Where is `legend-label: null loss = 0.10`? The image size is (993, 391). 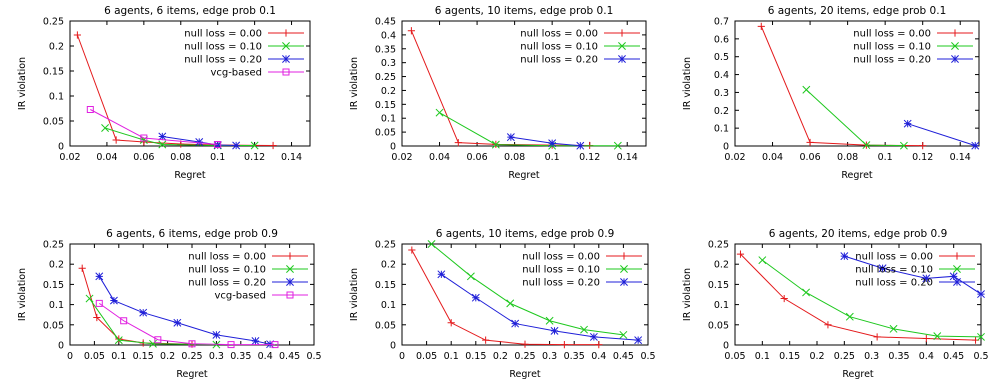 legend-label: null loss = 0.10 is located at coordinates (223, 47).